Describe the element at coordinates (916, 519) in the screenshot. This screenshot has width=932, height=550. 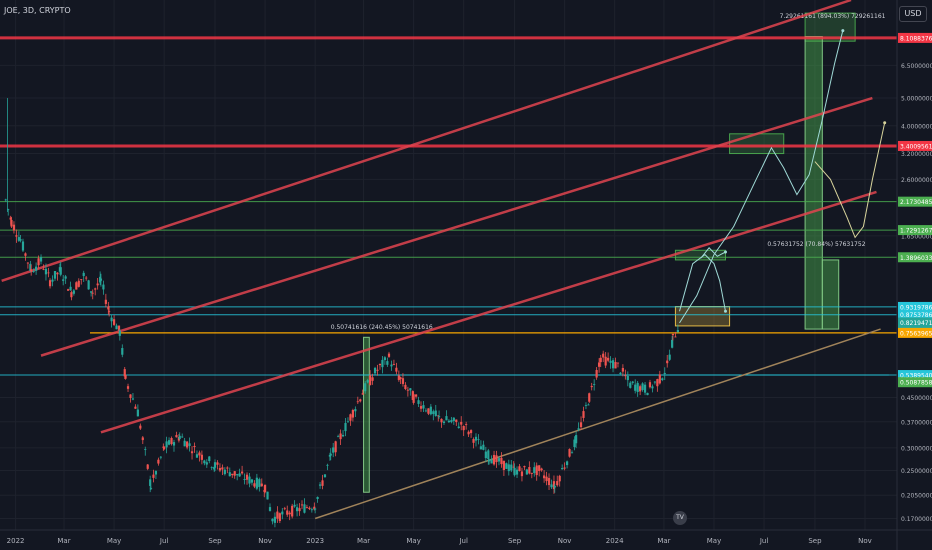
I see `y-tick-label: 0.17000000` at that location.